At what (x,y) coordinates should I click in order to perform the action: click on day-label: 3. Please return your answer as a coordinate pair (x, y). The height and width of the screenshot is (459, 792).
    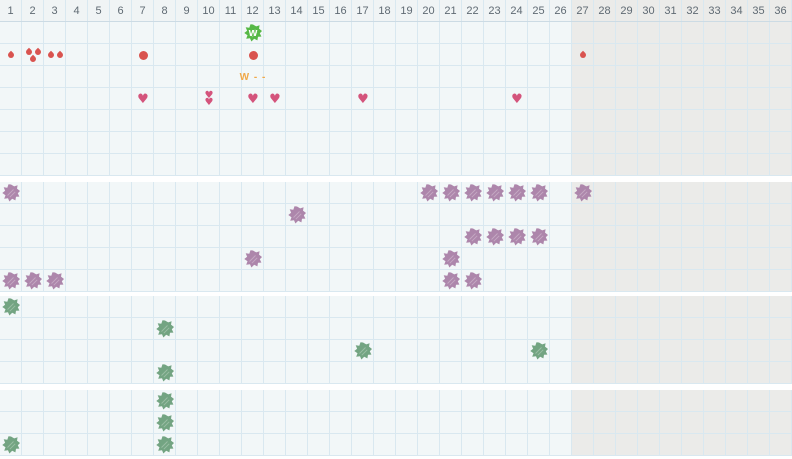
    Looking at the image, I should click on (55, 10).